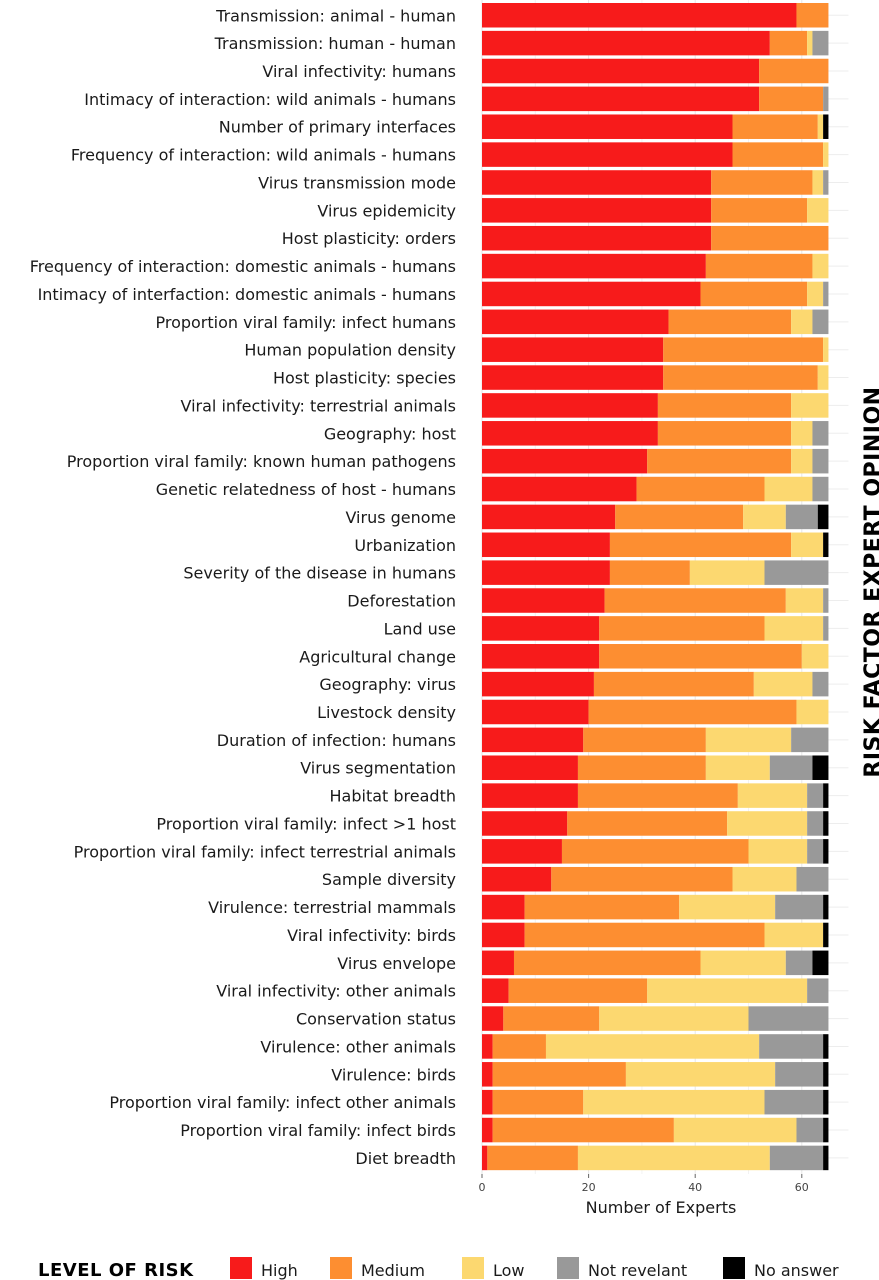  What do you see at coordinates (661, 1207) in the screenshot?
I see `x-axis-title: Number of Experts` at bounding box center [661, 1207].